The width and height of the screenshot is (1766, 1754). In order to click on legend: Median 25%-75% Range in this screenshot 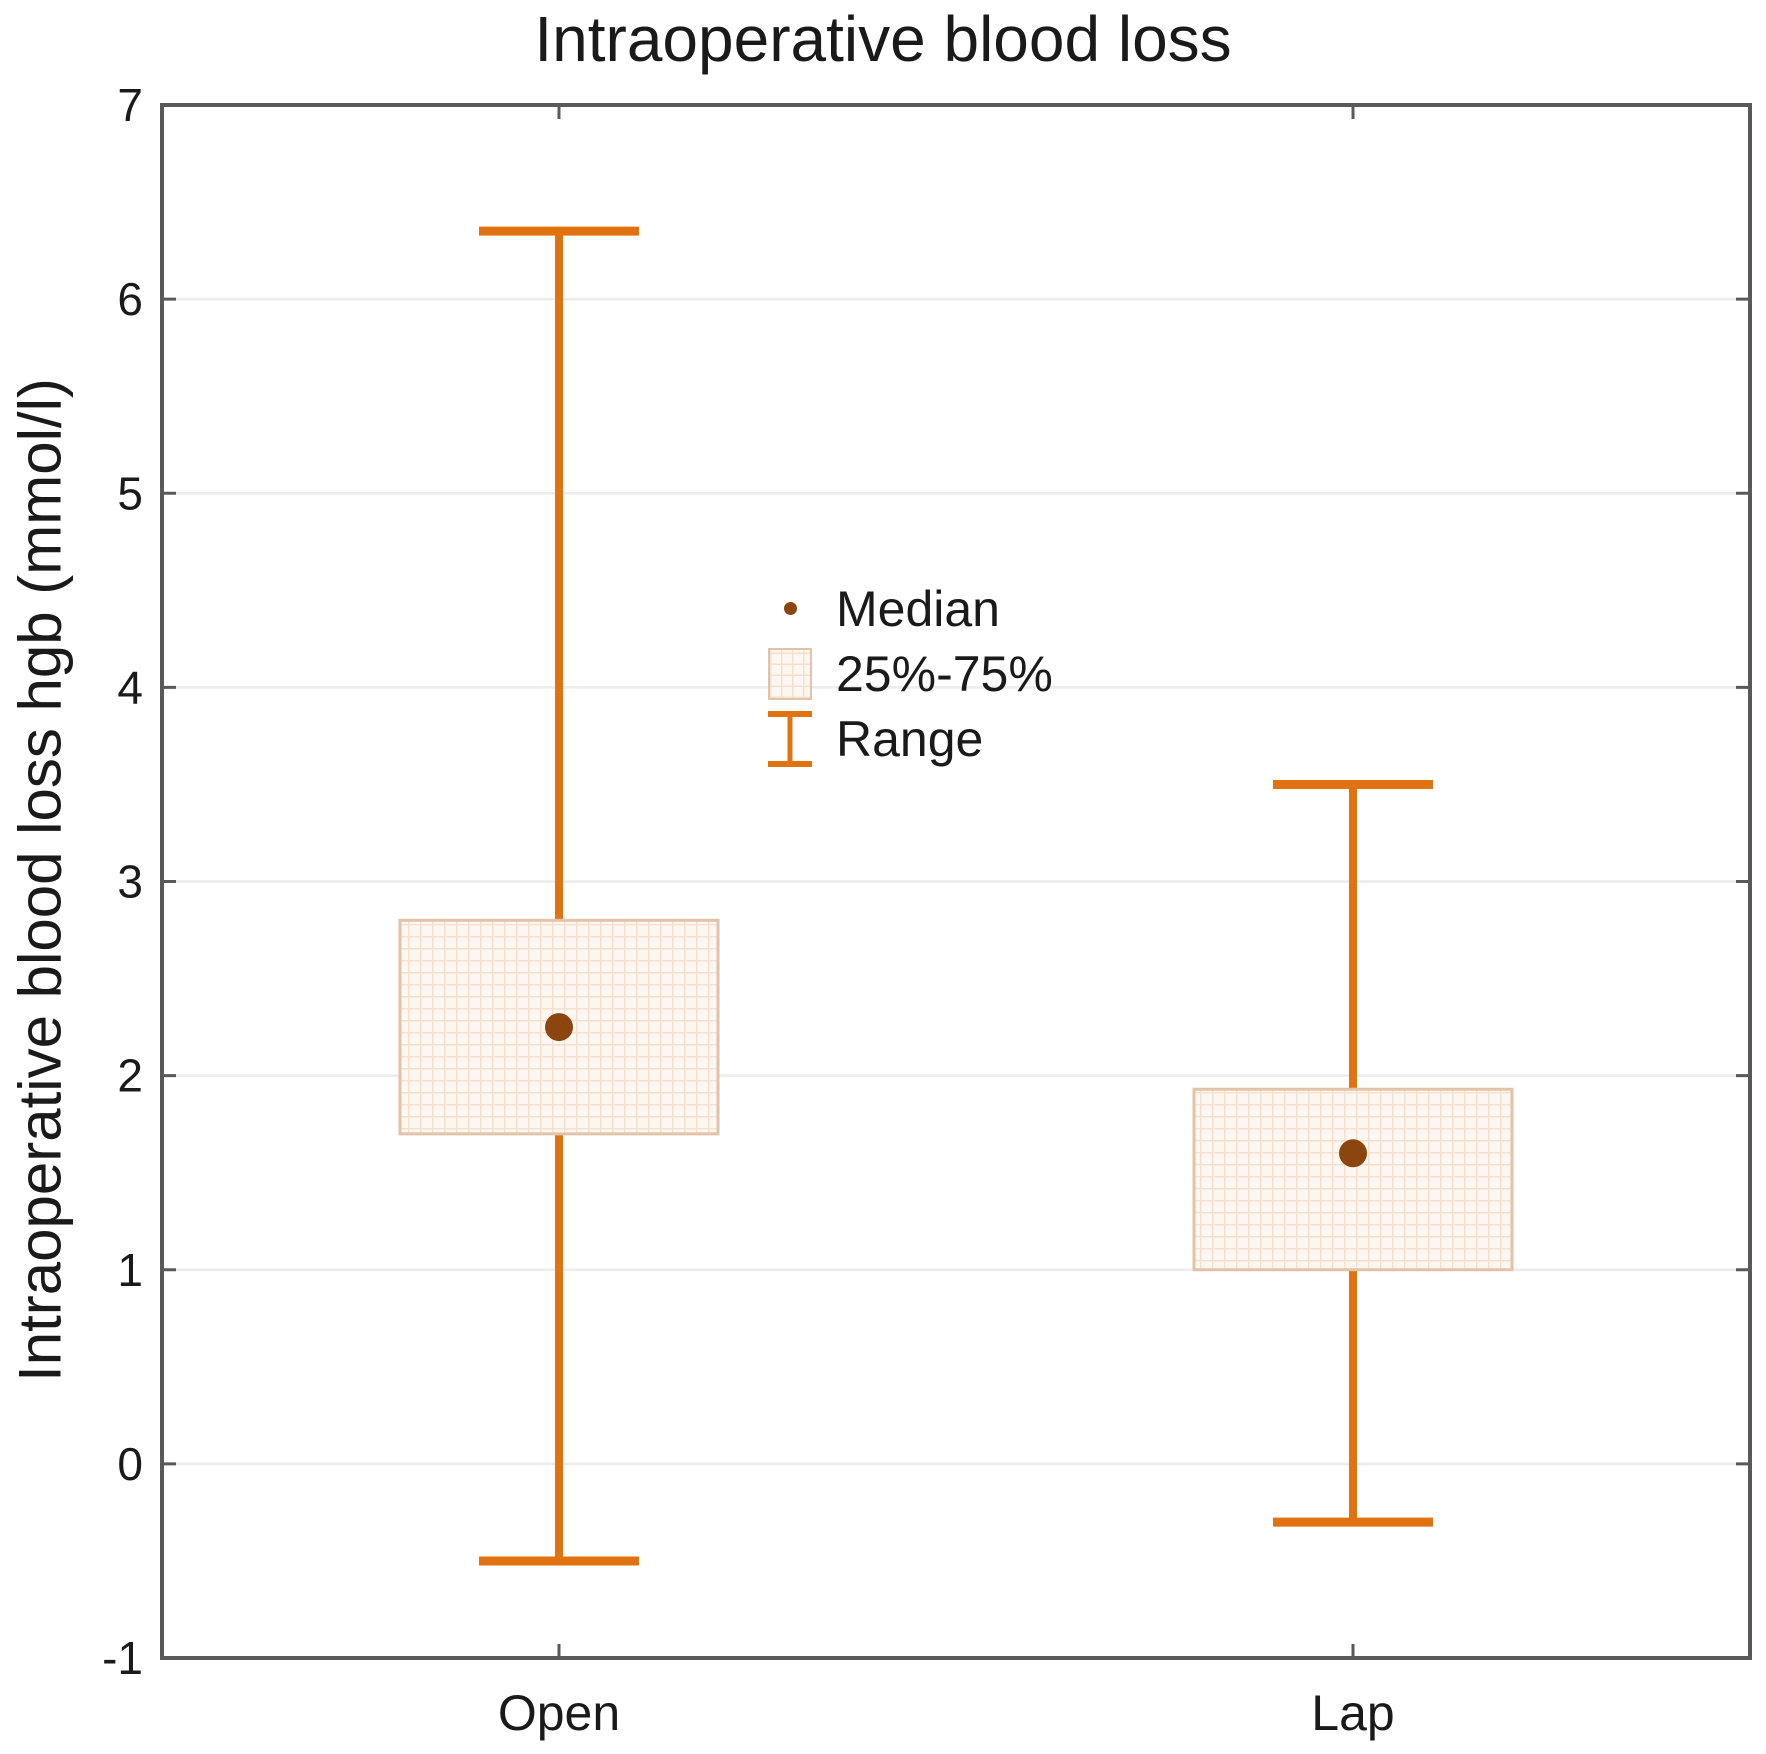, I will do `click(902, 673)`.